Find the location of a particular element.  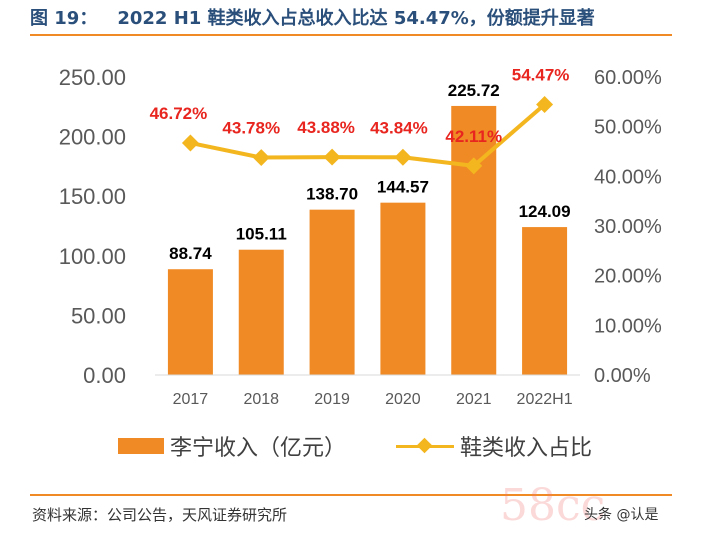

source-note: 资料来源：公司公告，天风证券研究所 is located at coordinates (160, 515).